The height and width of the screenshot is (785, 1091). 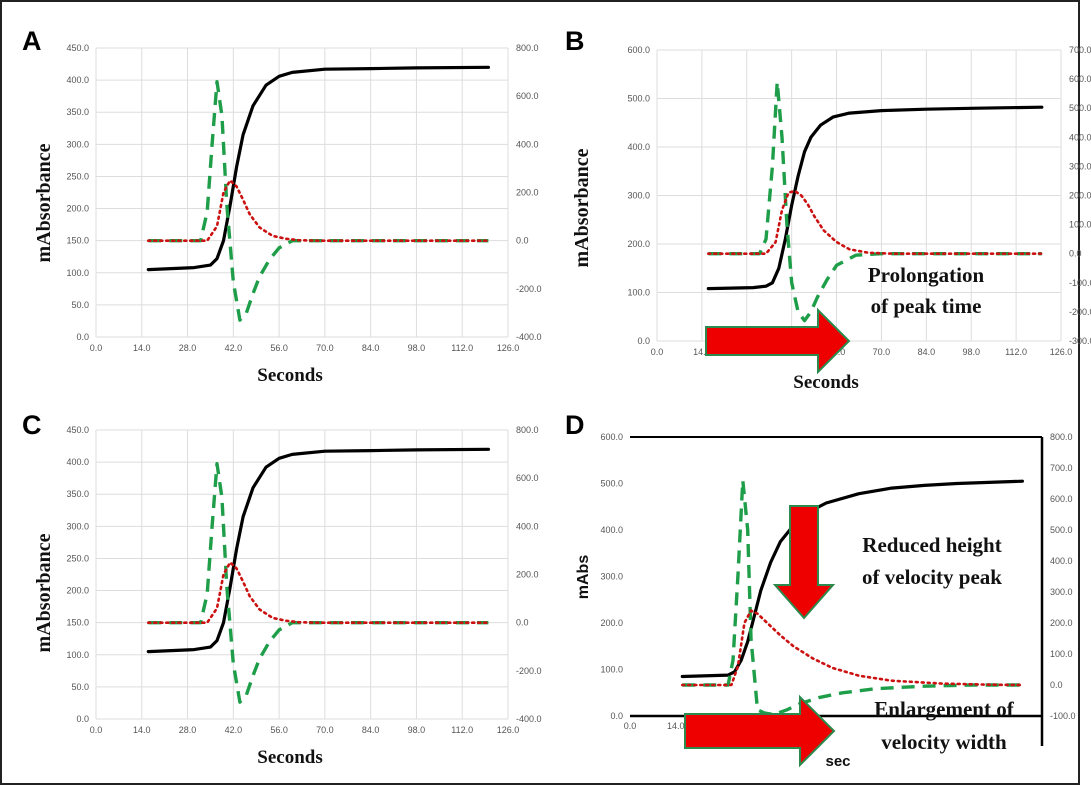 I want to click on series-c, so click(x=318, y=575).